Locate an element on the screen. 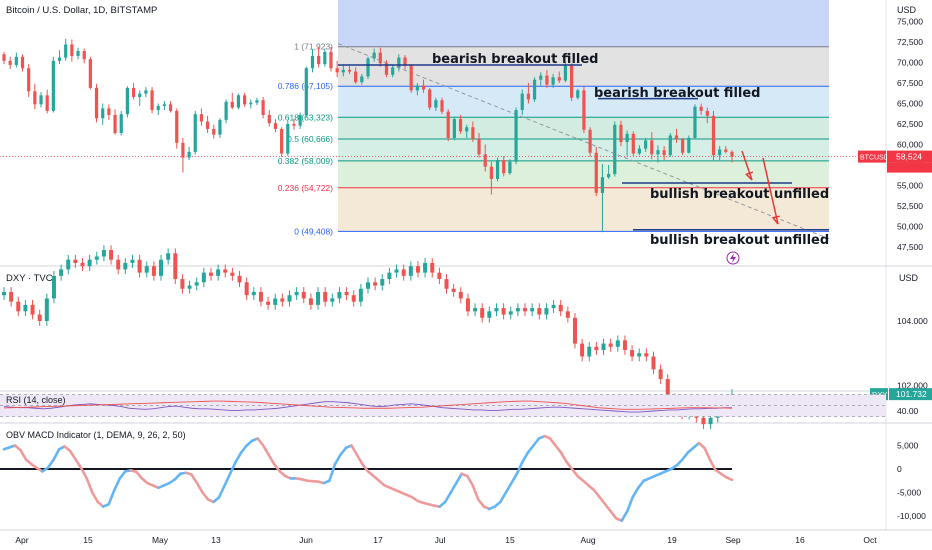  time-axis-label: Aug is located at coordinates (587, 540).